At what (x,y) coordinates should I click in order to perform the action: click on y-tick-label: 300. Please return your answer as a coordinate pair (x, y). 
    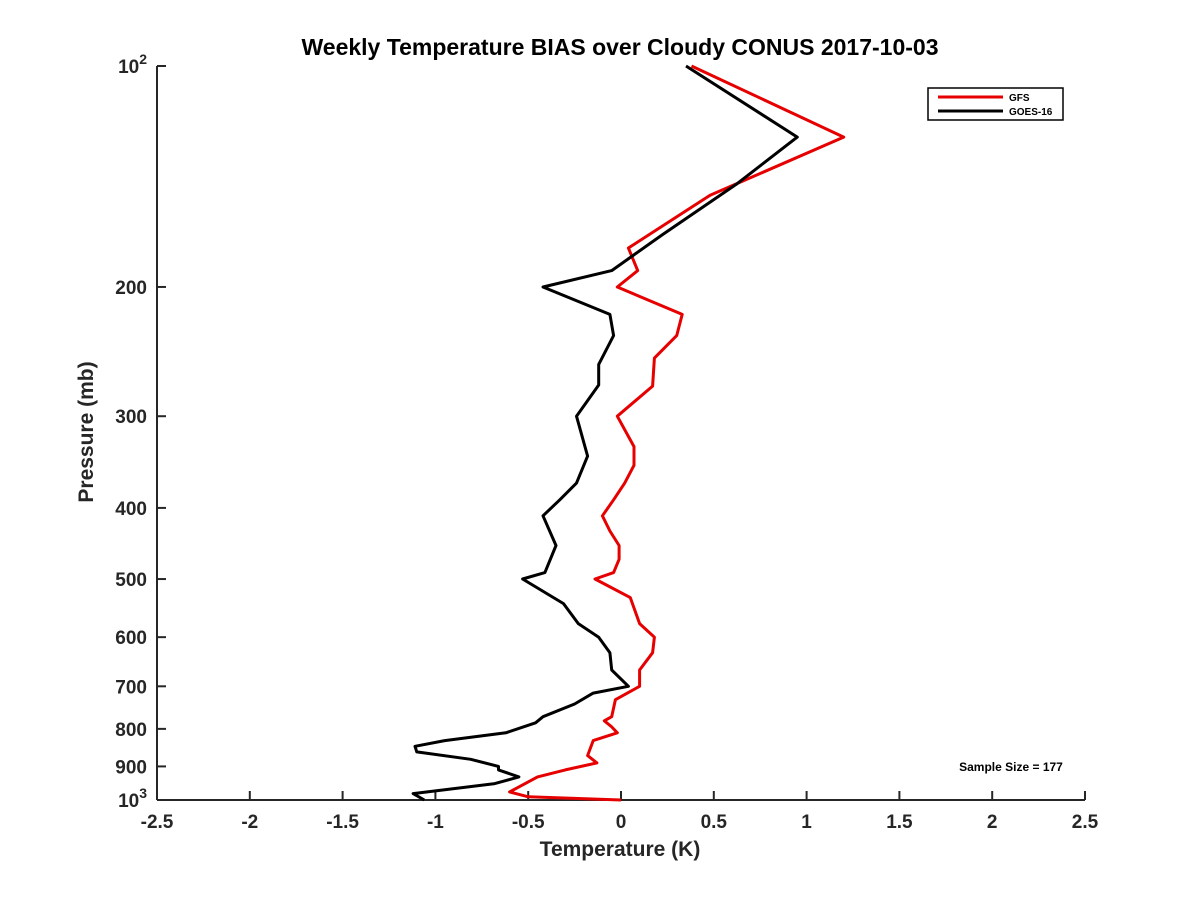
    Looking at the image, I should click on (131, 417).